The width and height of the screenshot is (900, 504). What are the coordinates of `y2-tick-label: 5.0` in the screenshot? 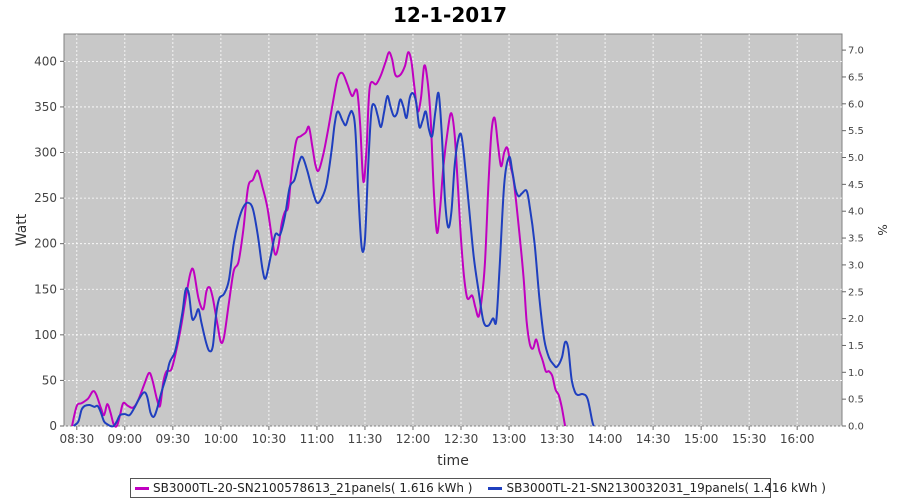 It's located at (856, 158).